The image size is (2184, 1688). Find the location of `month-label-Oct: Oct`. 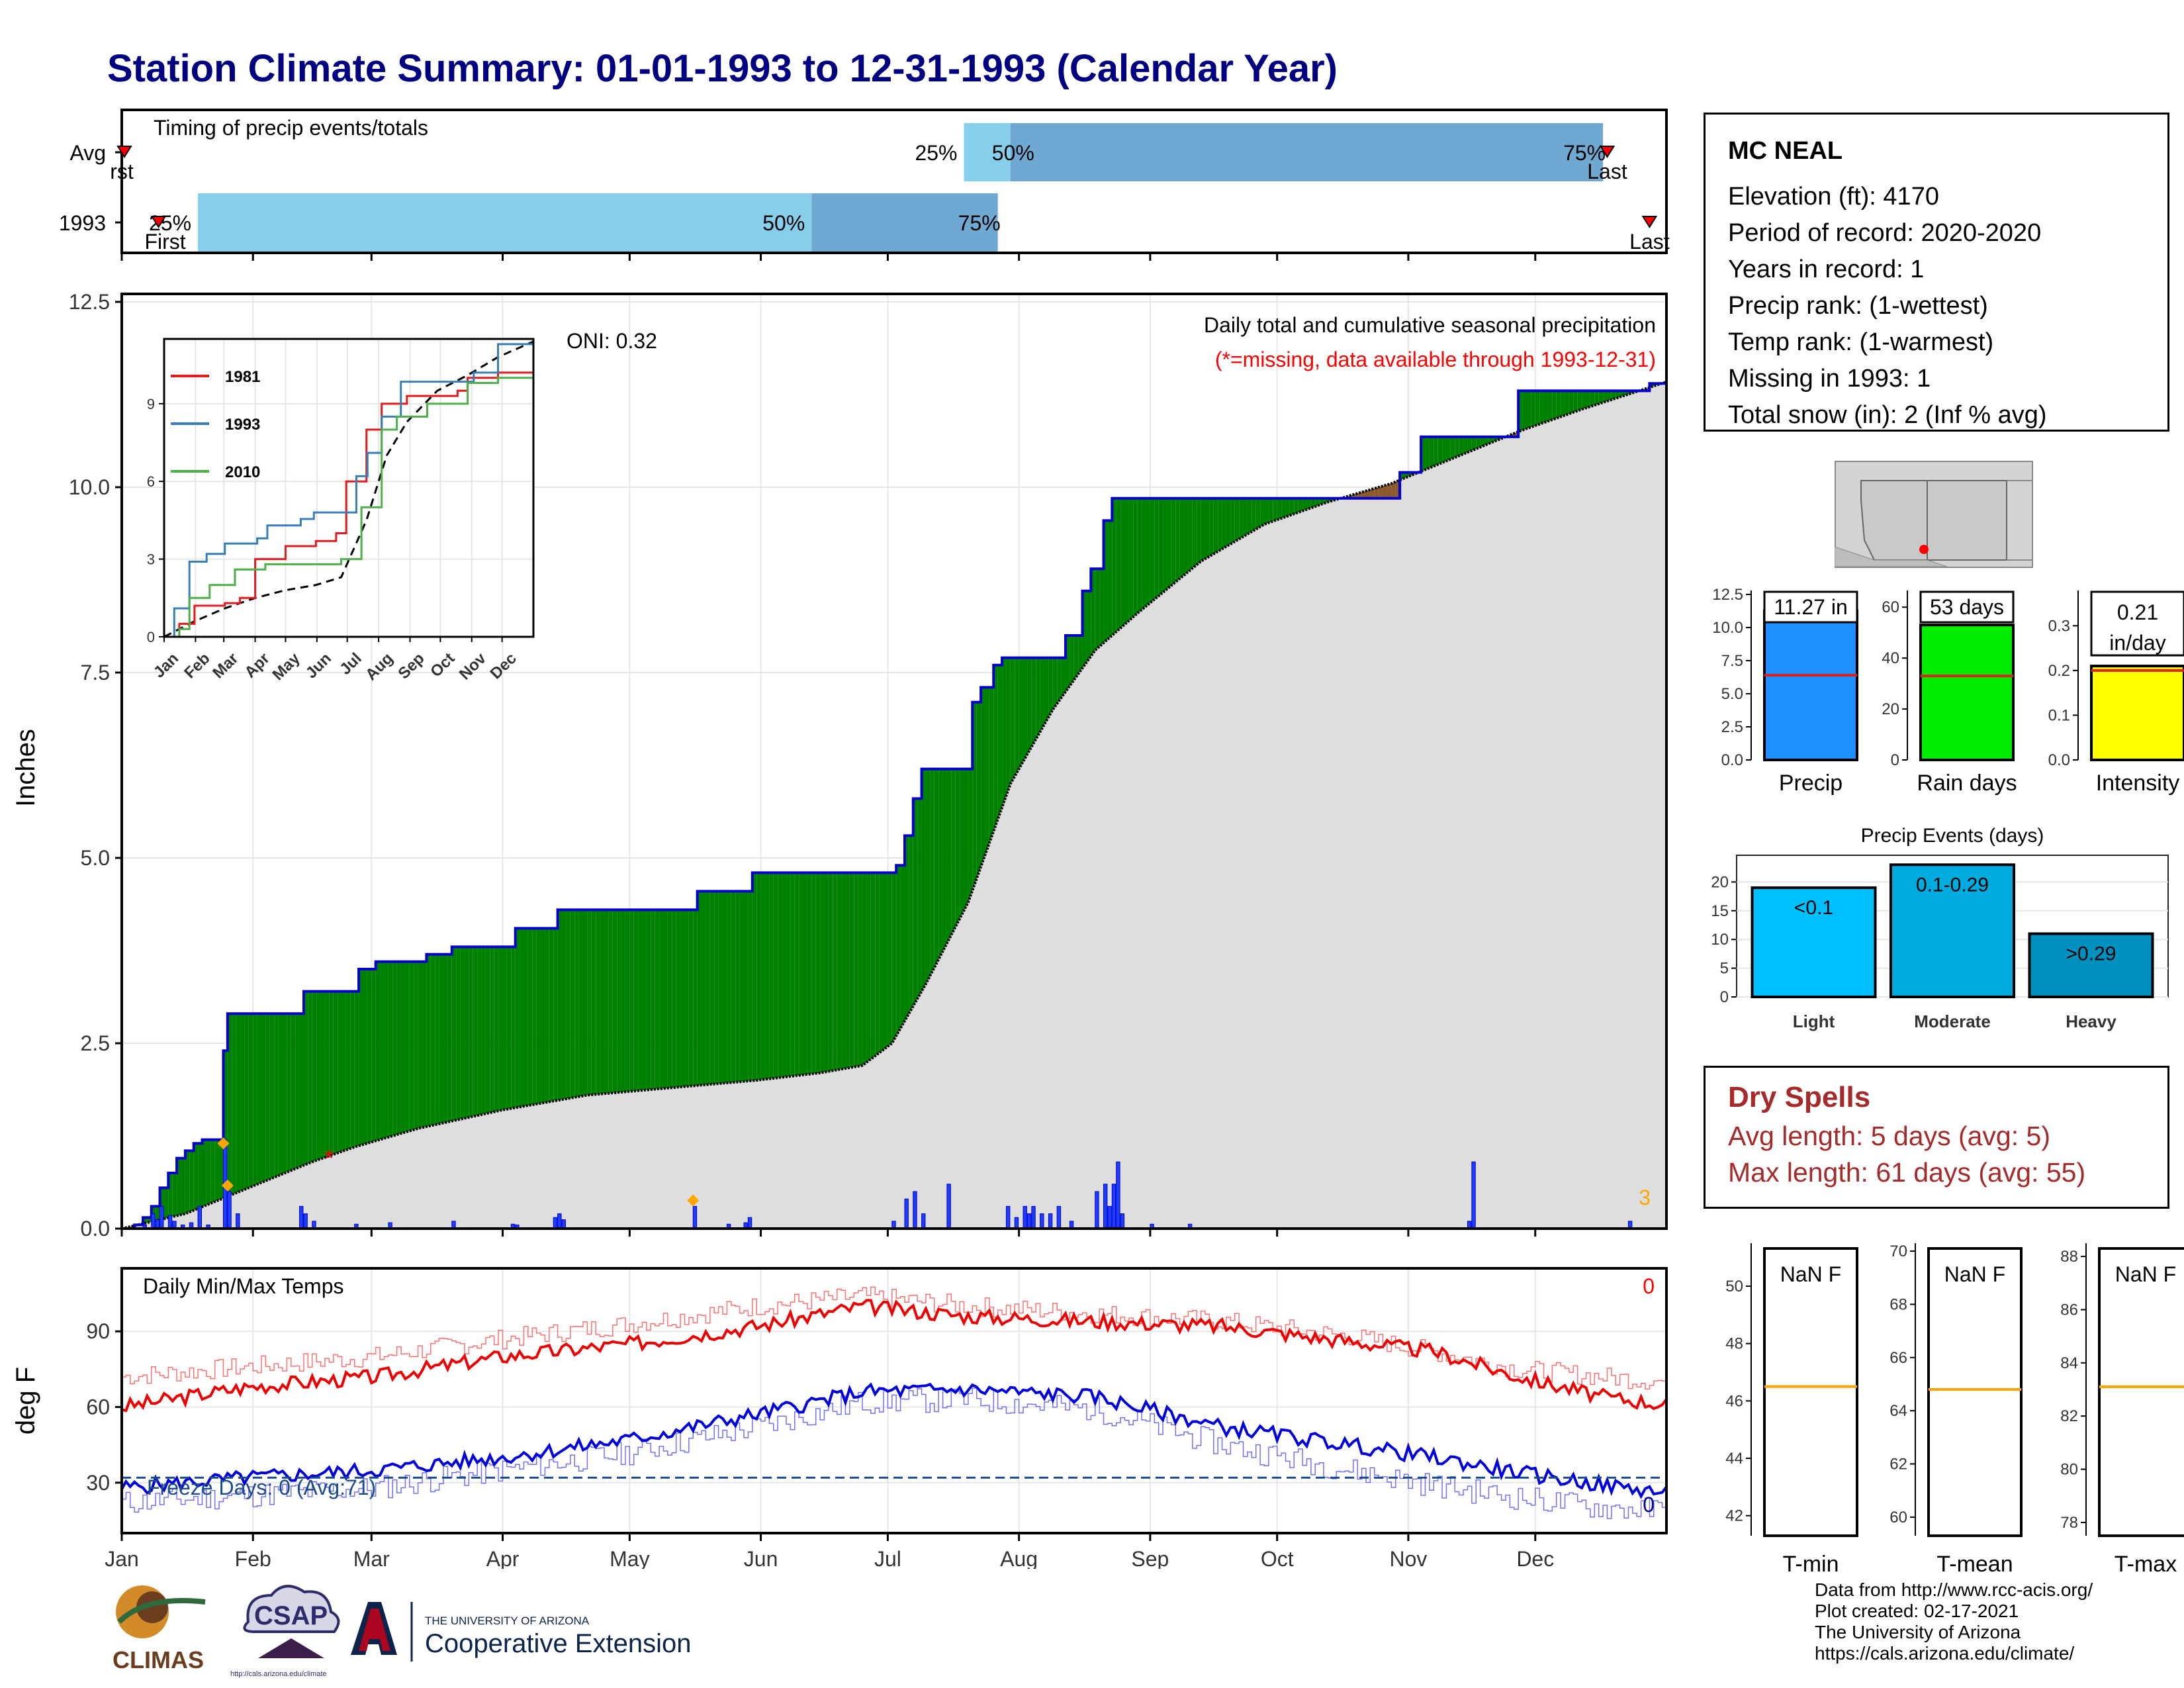

month-label-Oct: Oct is located at coordinates (1277, 1558).